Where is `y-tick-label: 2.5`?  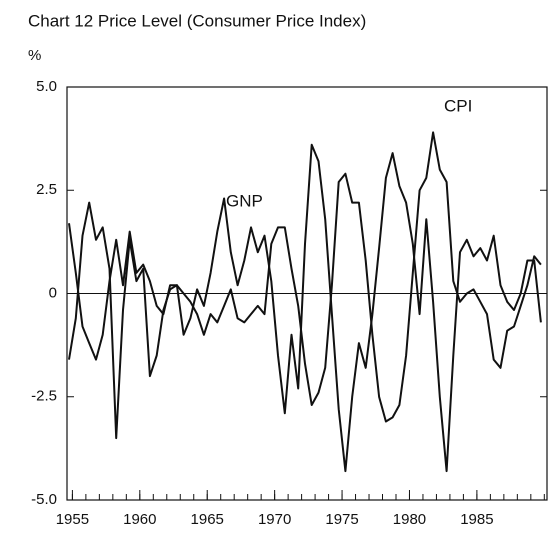 y-tick-label: 2.5 is located at coordinates (46, 189).